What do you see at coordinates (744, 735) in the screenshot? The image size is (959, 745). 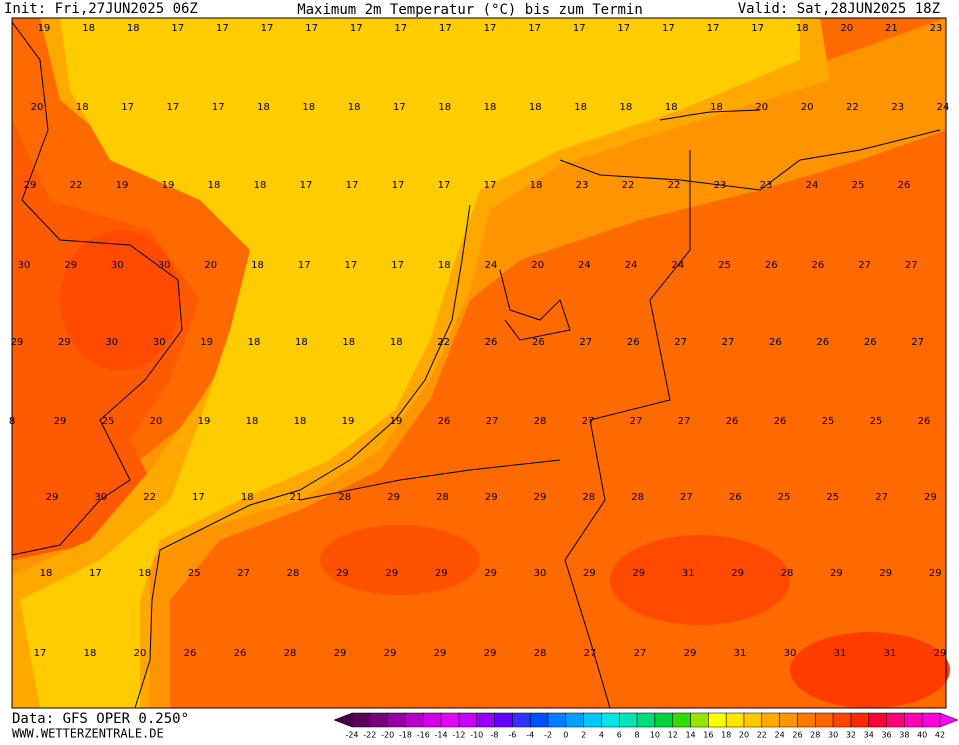 I see `colorbar-label: 20` at bounding box center [744, 735].